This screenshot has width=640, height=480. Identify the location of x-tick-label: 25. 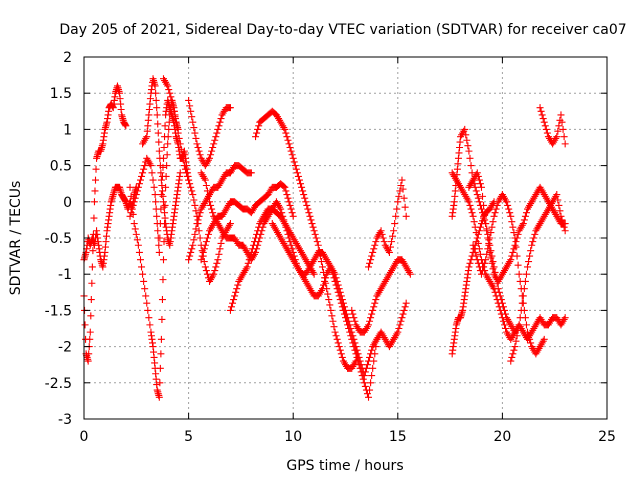
(607, 437).